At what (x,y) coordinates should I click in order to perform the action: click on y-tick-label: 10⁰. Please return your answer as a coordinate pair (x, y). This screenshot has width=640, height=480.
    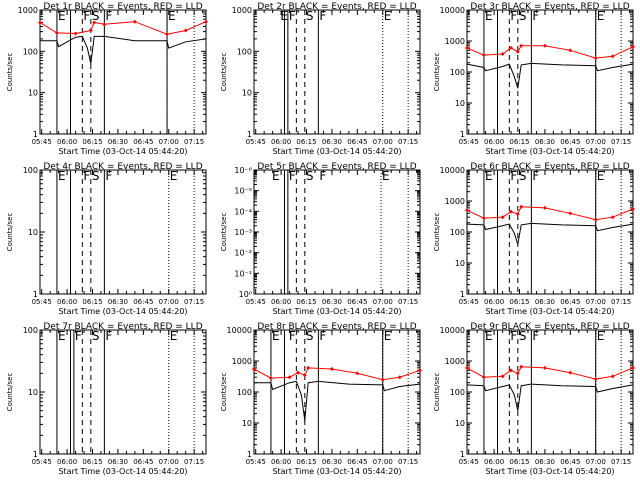
    Looking at the image, I should click on (245, 294).